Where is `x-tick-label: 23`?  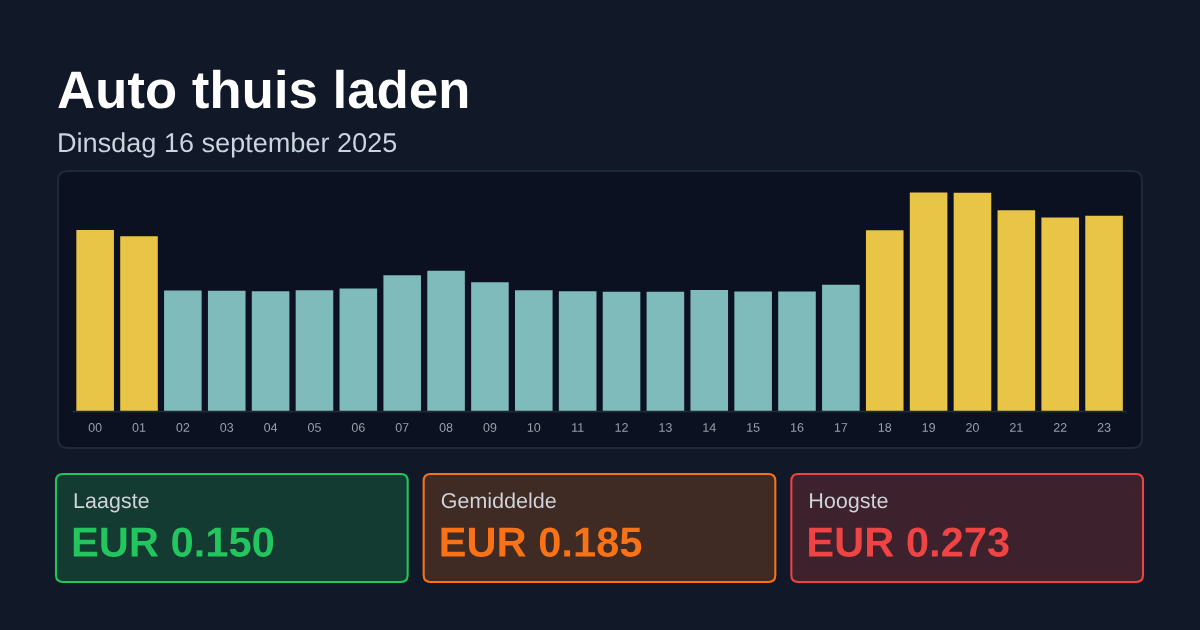 x-tick-label: 23 is located at coordinates (1104, 427).